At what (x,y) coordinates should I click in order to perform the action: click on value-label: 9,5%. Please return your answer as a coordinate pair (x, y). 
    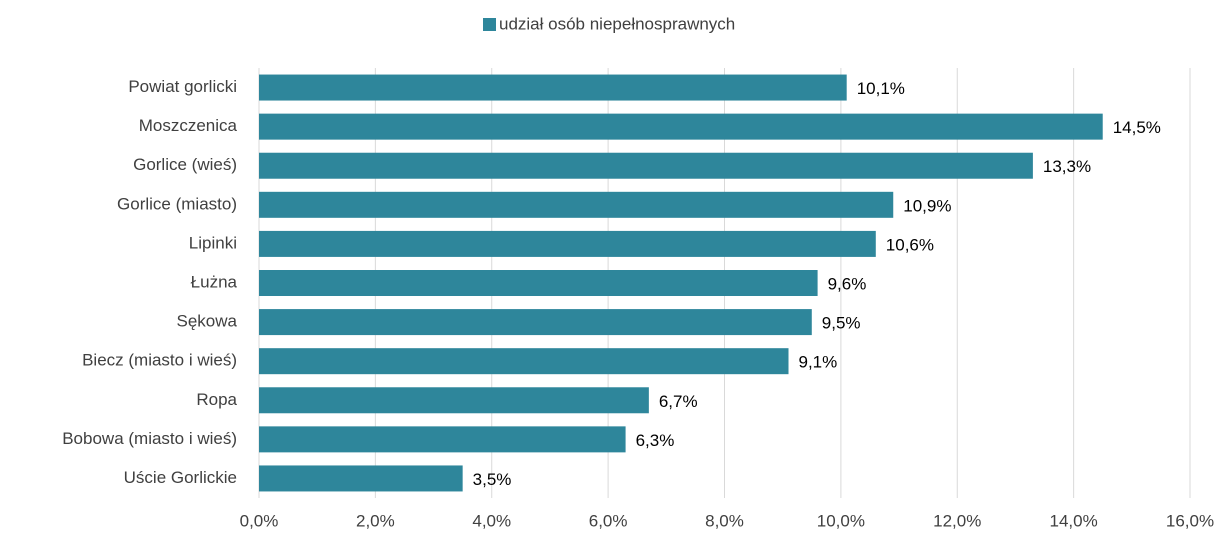
    Looking at the image, I should click on (841, 323).